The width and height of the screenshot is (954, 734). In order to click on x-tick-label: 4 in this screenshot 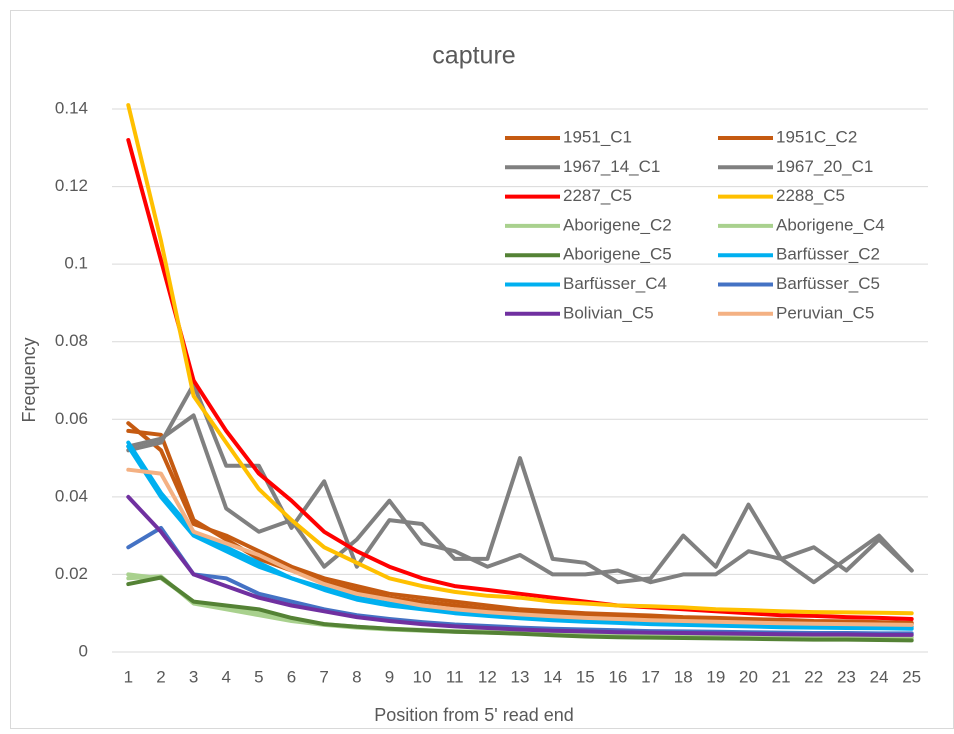, I will do `click(226, 676)`.